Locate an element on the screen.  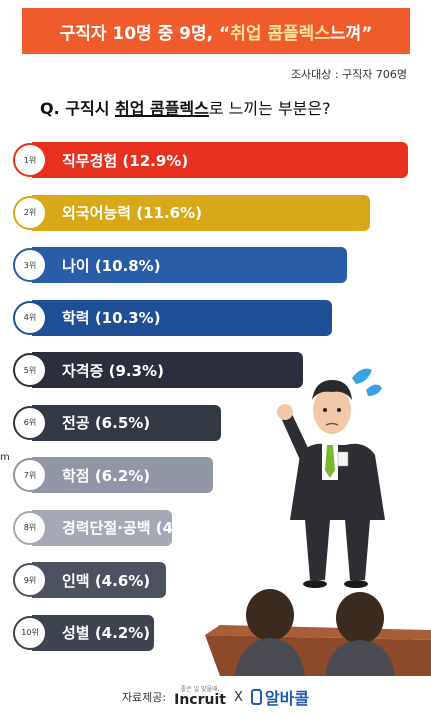
incruit-logo: 좋은 일 맞울때, Incruit is located at coordinates (200, 697).